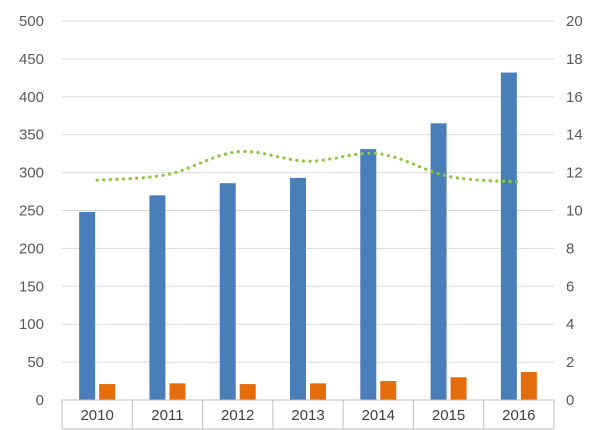  I want to click on y-left-tick-label: 250, so click(31, 211).